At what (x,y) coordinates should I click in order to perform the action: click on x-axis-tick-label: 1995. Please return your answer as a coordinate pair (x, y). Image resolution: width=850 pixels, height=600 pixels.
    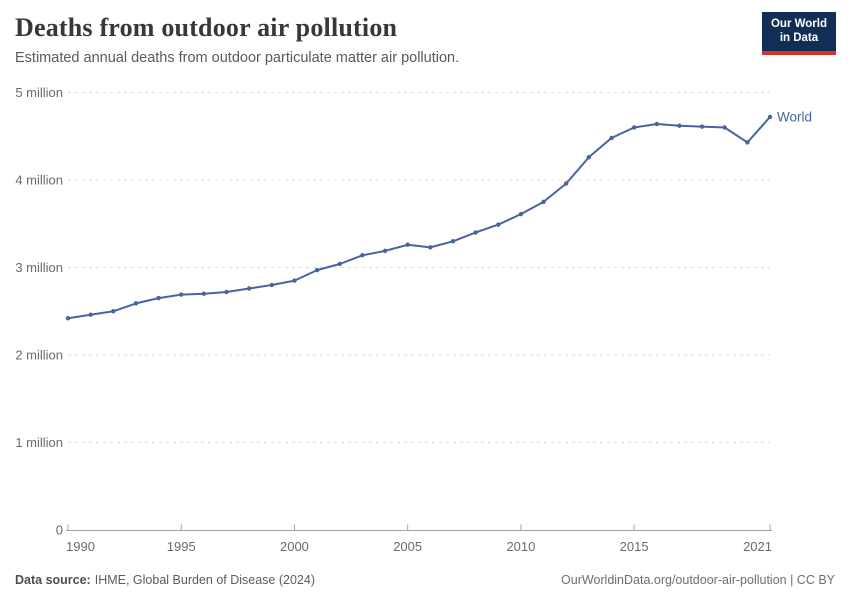
    Looking at the image, I should click on (181, 546).